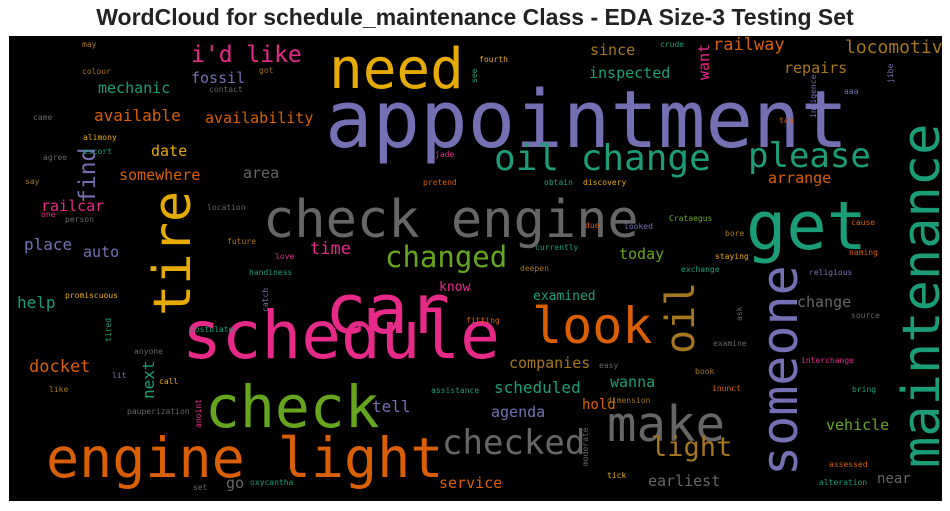 This screenshot has width=950, height=511. What do you see at coordinates (32, 181) in the screenshot?
I see `word-say: say` at bounding box center [32, 181].